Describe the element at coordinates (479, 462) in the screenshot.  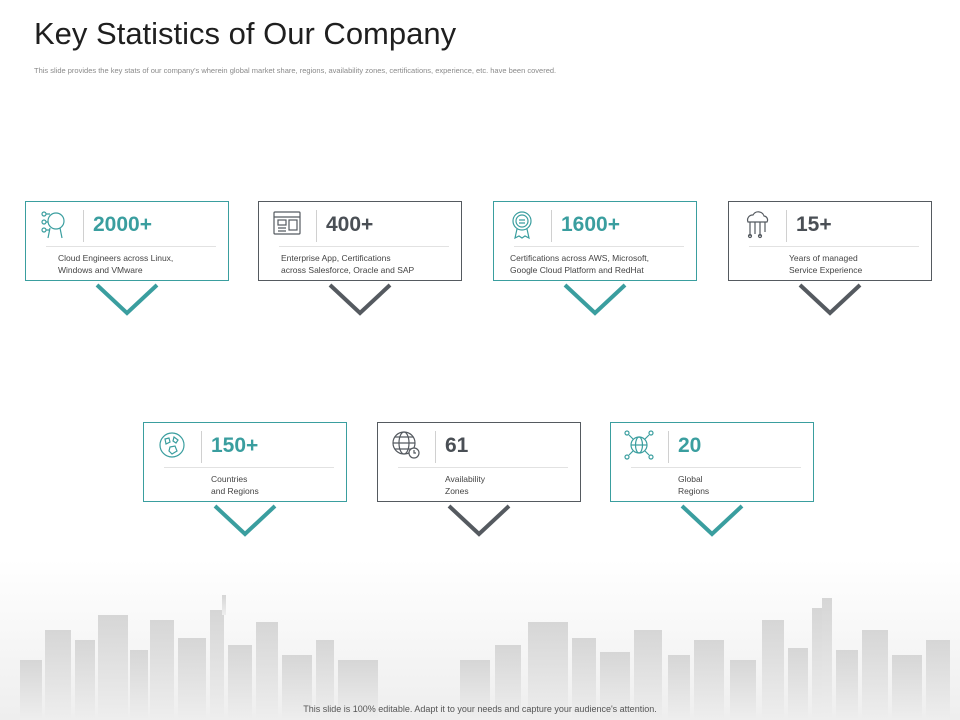
I see `stat-card-availability-zones: 61 Availability Zones` at that location.